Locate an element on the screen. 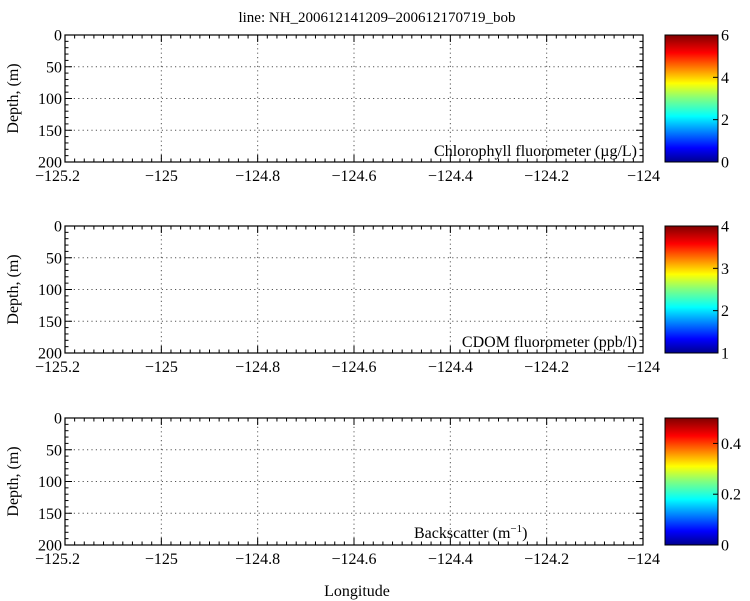 This screenshot has height=601, width=750. colorbar-tick-label: 6 is located at coordinates (725, 36).